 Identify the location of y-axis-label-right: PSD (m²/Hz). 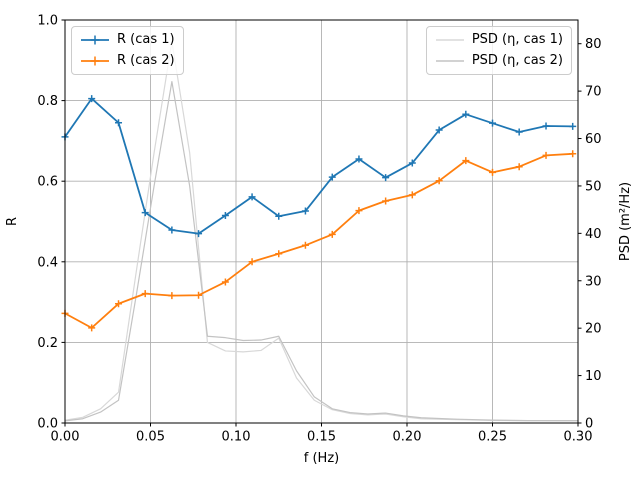
(625, 221).